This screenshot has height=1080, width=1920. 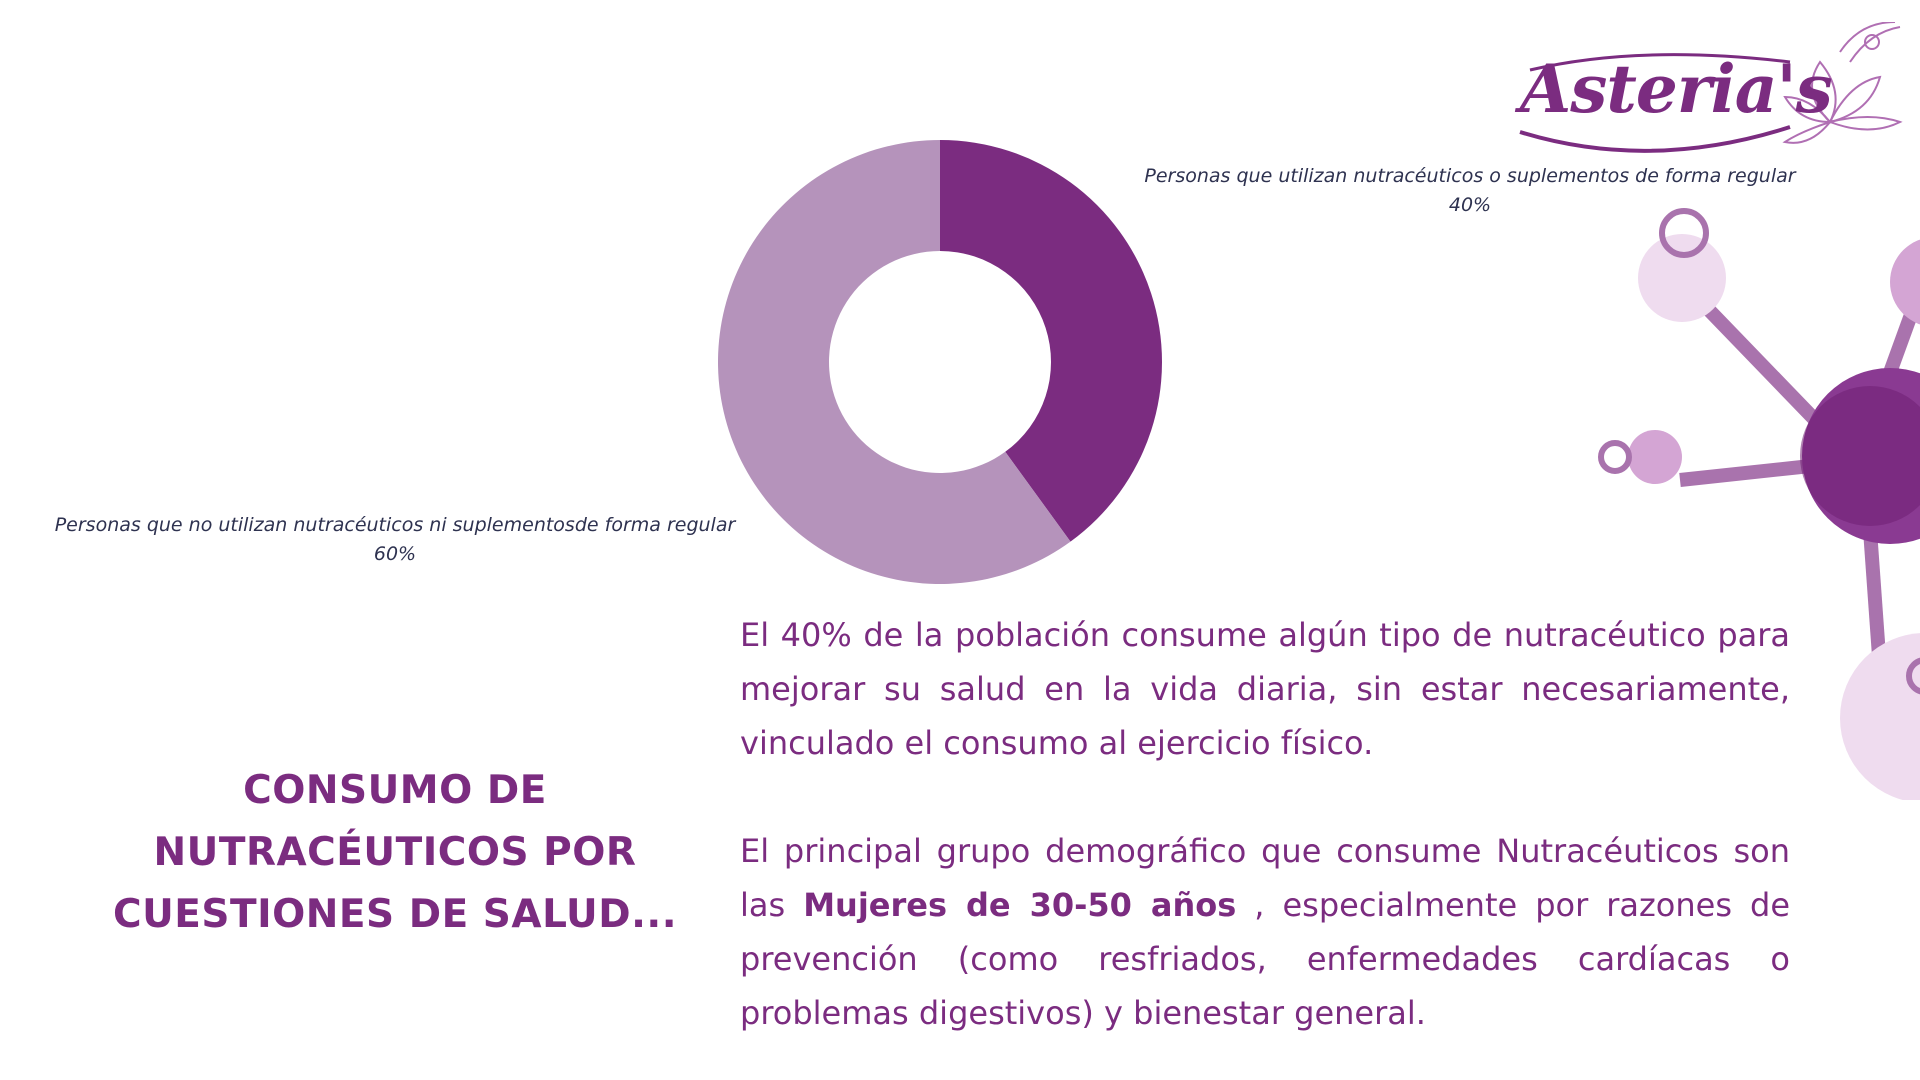 I want to click on donut-chart, so click(x=940, y=362).